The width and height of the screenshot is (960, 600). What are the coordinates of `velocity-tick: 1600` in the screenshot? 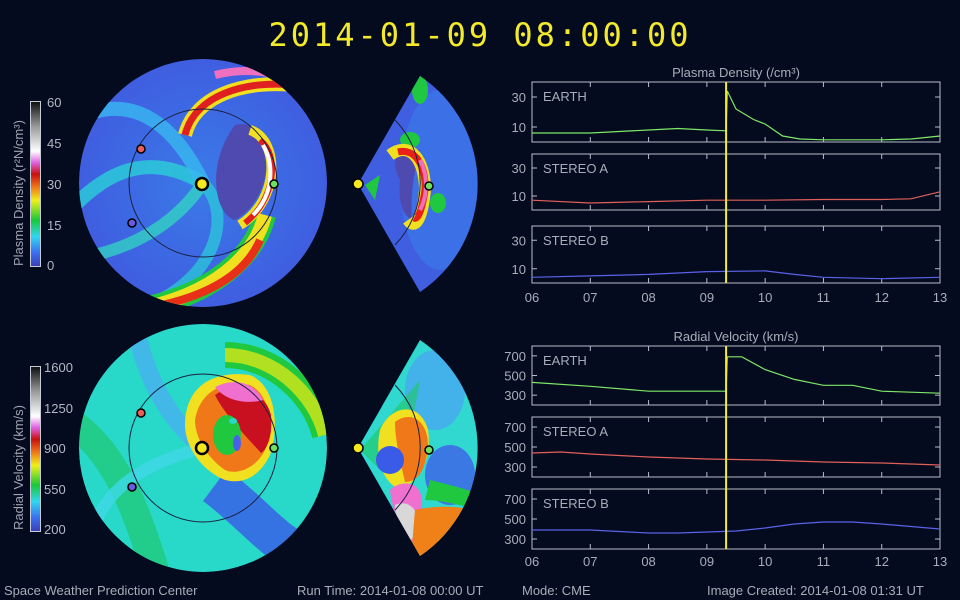 It's located at (58, 367).